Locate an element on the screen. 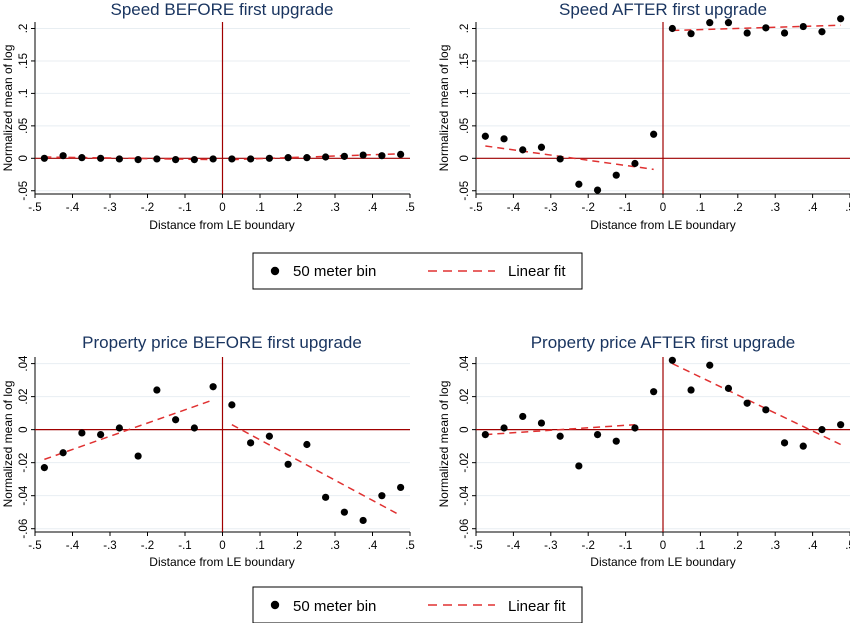 The image size is (850, 623). x-tick-label: .5 is located at coordinates (847, 546).